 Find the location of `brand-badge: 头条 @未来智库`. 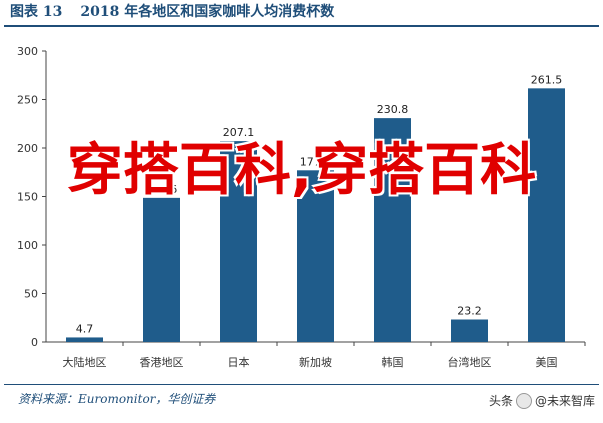

brand-badge: 头条 @未来智库 is located at coordinates (542, 400).